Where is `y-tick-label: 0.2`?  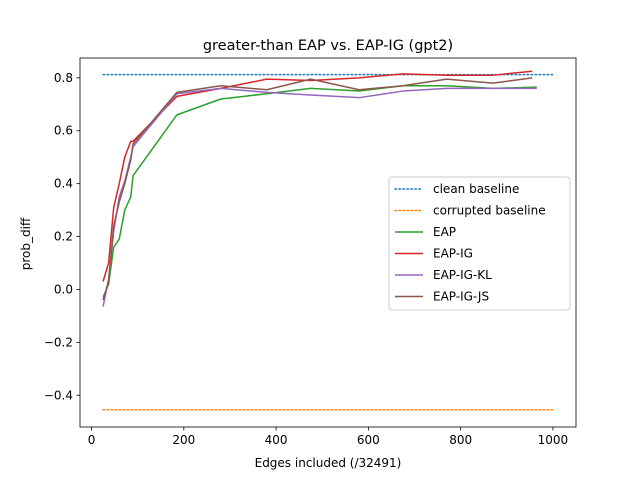 y-tick-label: 0.2 is located at coordinates (63, 237).